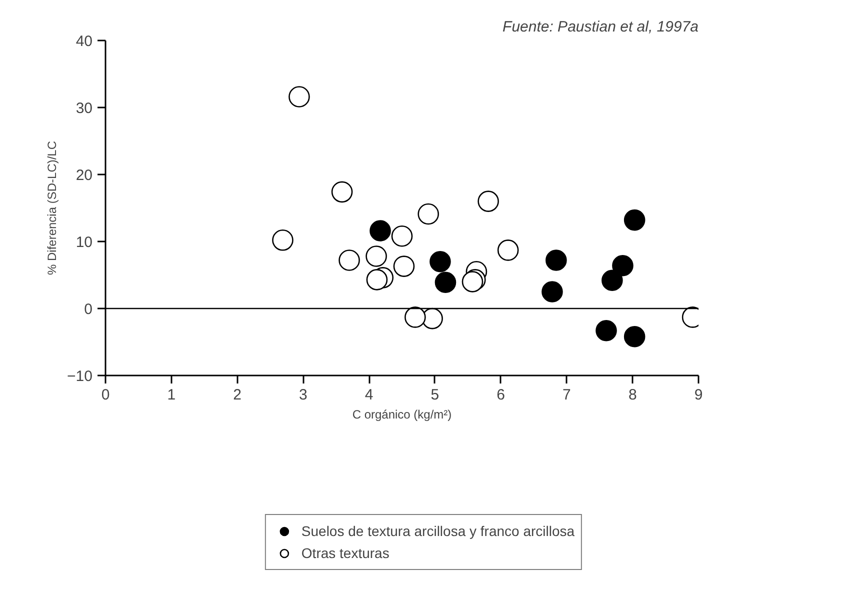  What do you see at coordinates (566, 395) in the screenshot?
I see `x-tick-label: 7` at bounding box center [566, 395].